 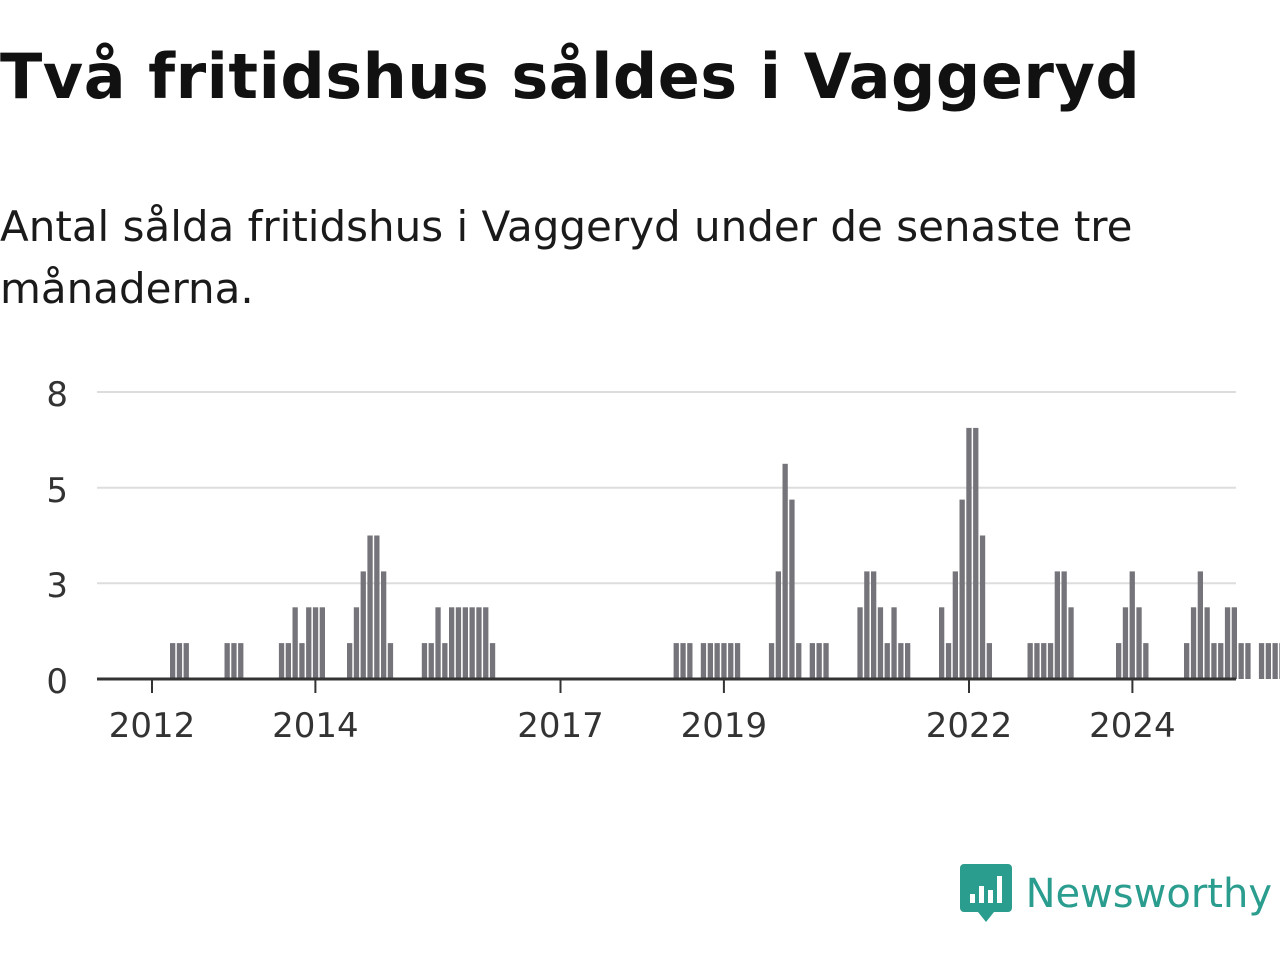 I want to click on x-tick-label: 2022, so click(x=969, y=726).